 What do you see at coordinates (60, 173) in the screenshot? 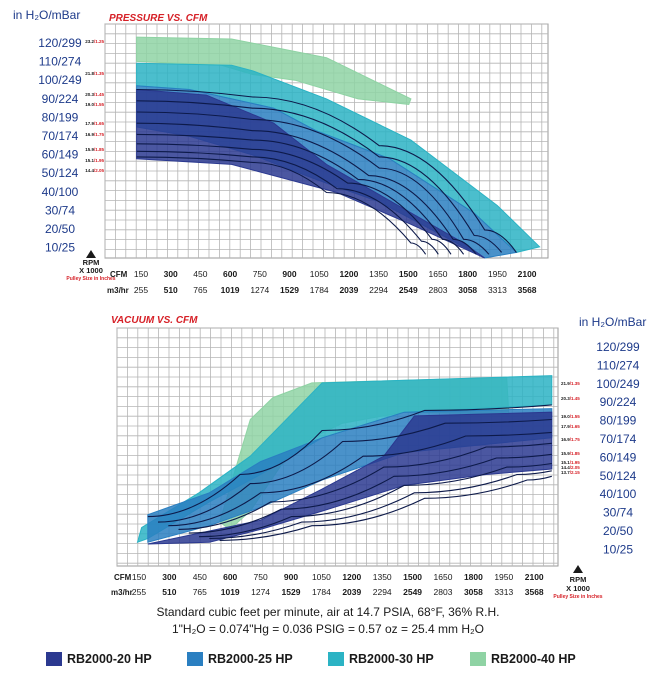
I see `y-tick-label: 50/124` at bounding box center [60, 173].